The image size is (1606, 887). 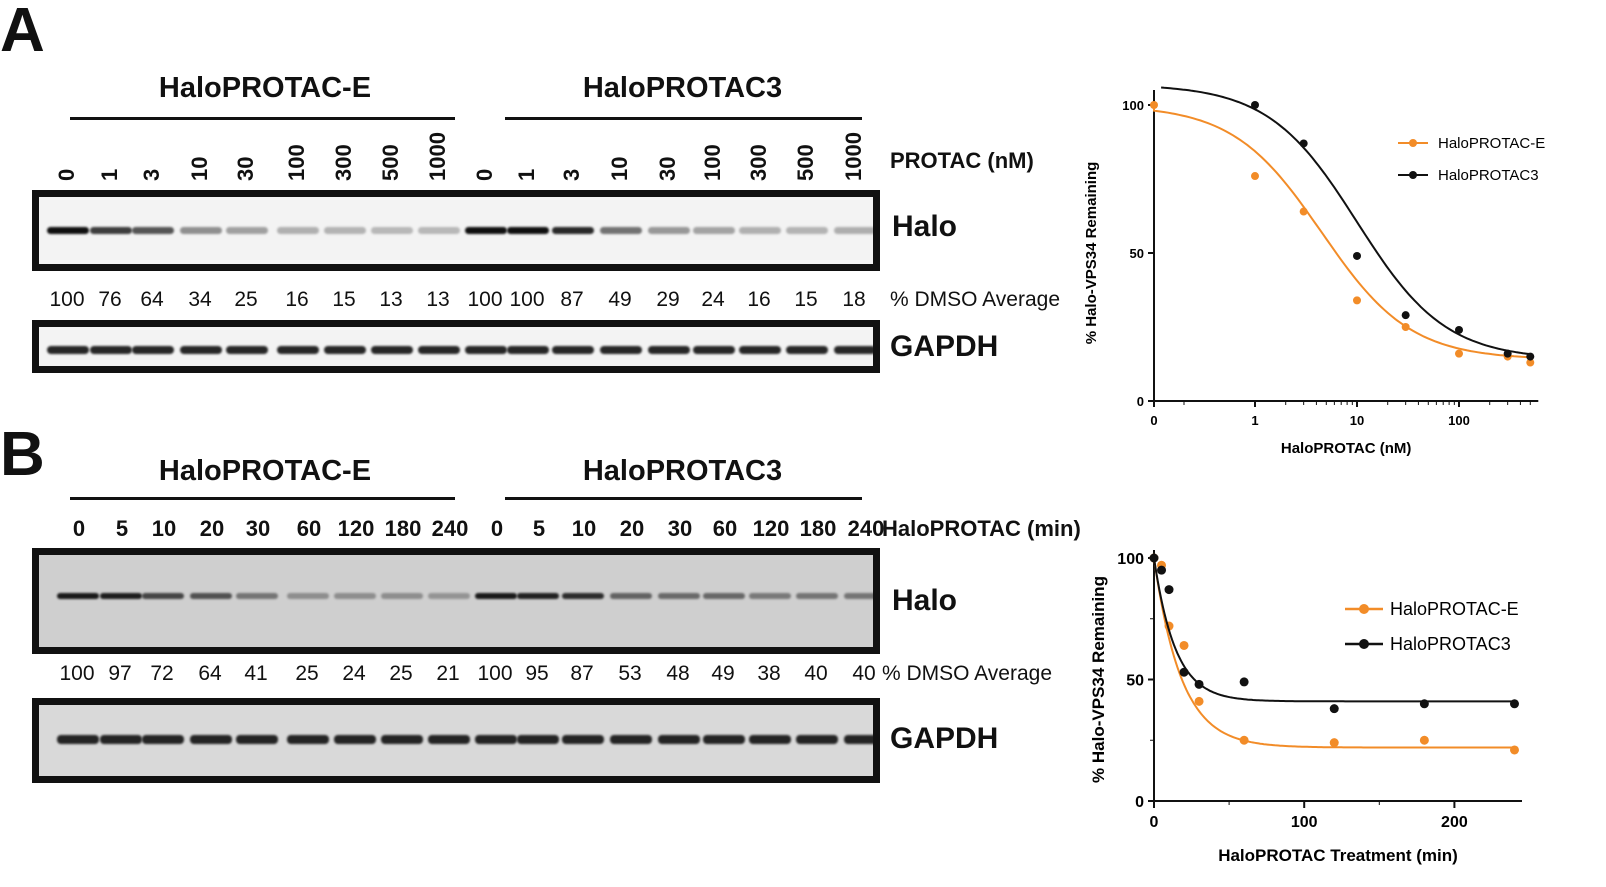 What do you see at coordinates (944, 738) in the screenshot?
I see `panel-b-gapdh-label: GAPDH` at bounding box center [944, 738].